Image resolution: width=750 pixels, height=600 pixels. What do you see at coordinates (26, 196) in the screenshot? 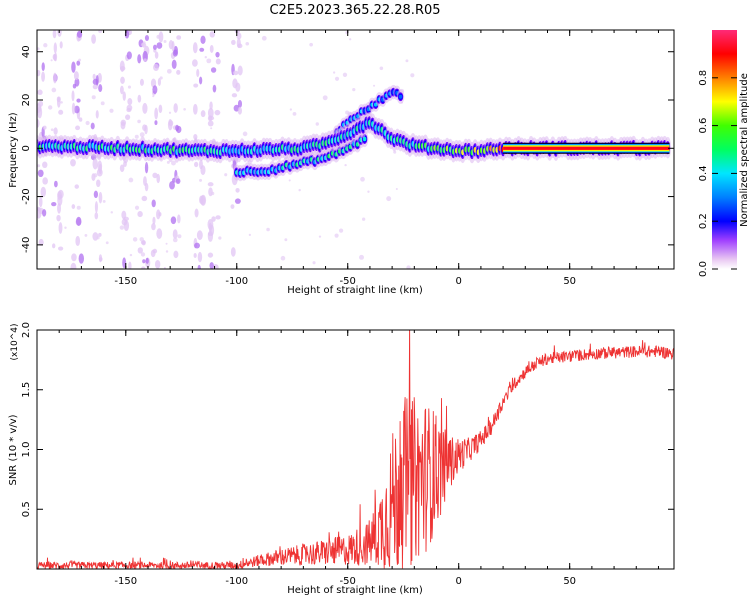
I see `spectrogram-y-tick-label: -20` at bounding box center [26, 196].